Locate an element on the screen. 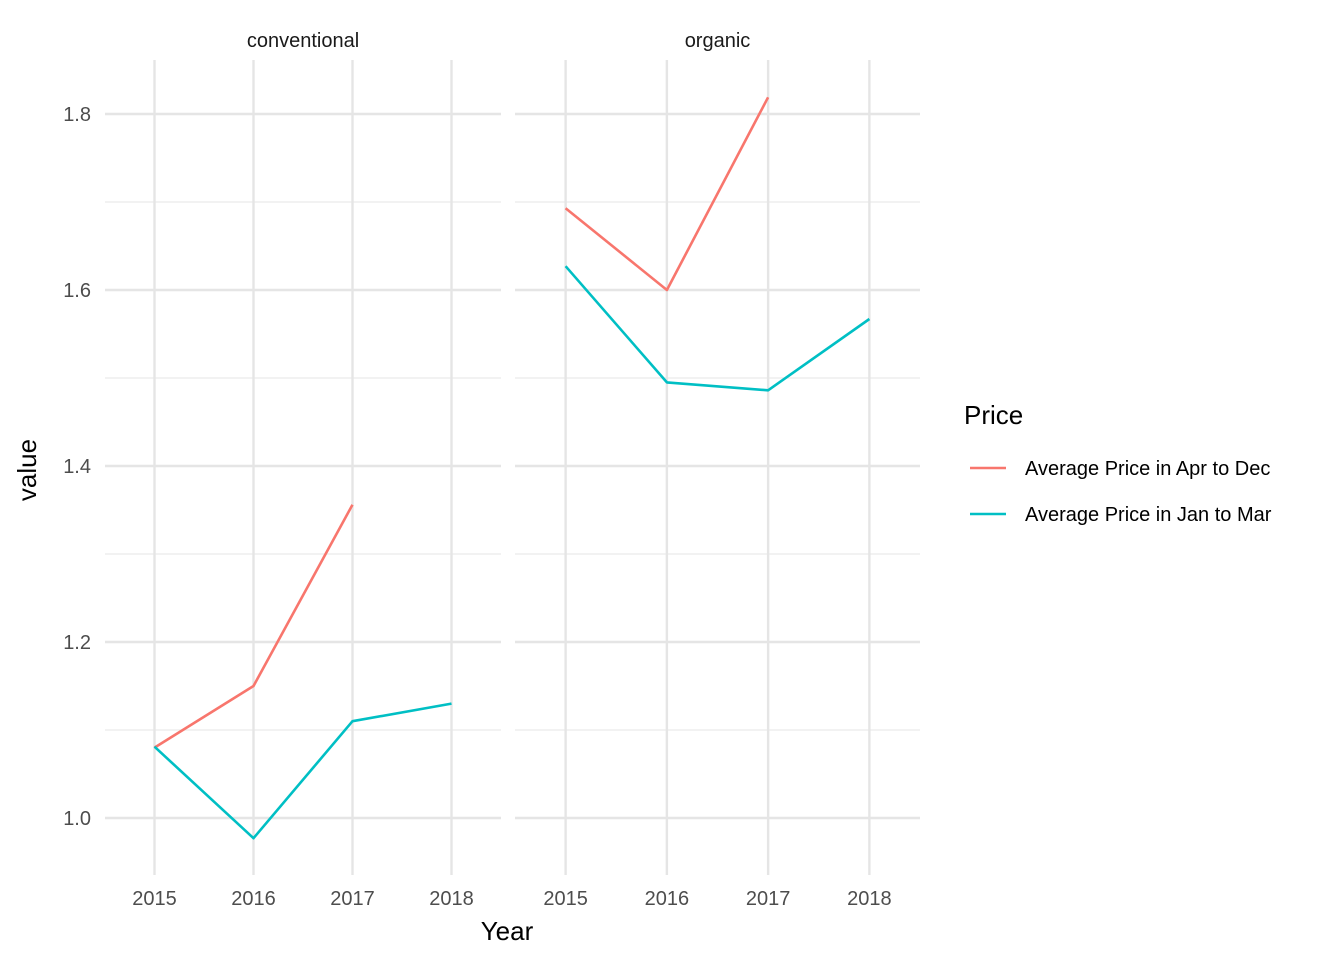 The image size is (1344, 960). legend-label: Average Price in Jan to Mar is located at coordinates (1148, 515).